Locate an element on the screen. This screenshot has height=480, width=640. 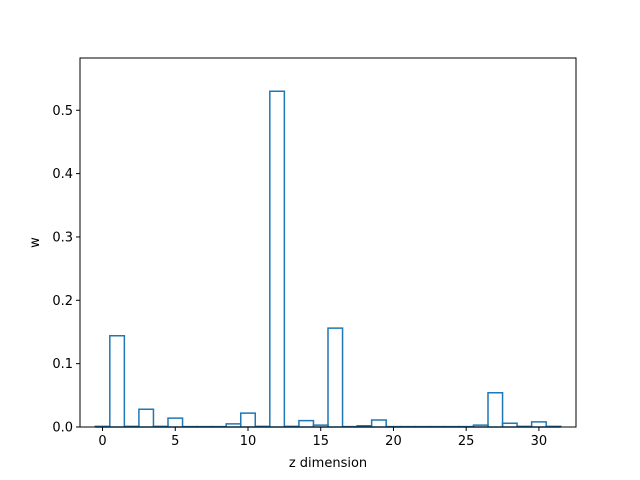
x-tick-label: 30 is located at coordinates (539, 441).